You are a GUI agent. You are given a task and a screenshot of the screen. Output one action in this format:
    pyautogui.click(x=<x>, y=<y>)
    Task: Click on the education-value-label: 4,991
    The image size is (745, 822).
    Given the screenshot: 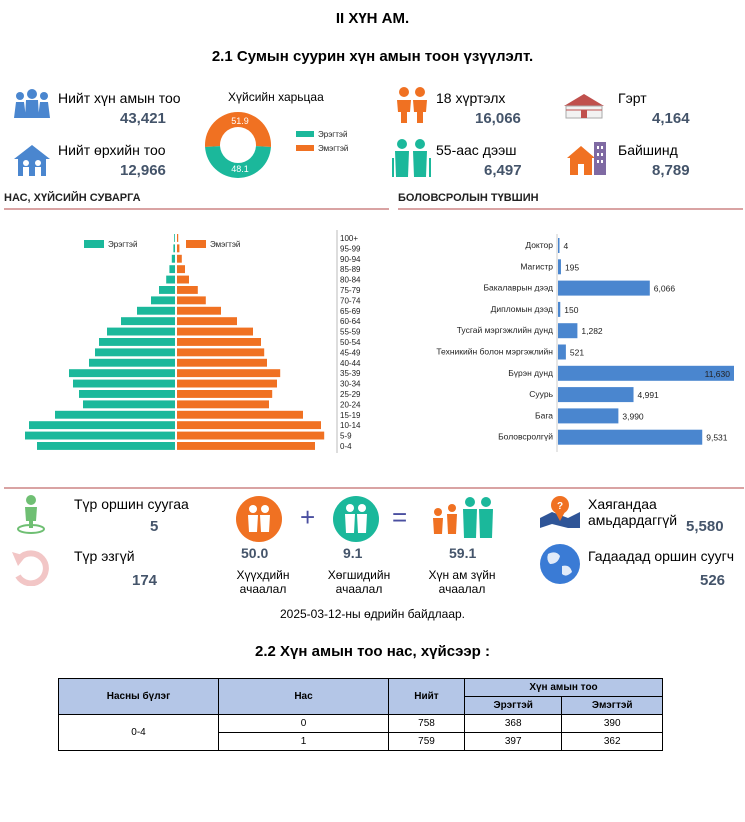 What is the action you would take?
    pyautogui.click(x=649, y=395)
    